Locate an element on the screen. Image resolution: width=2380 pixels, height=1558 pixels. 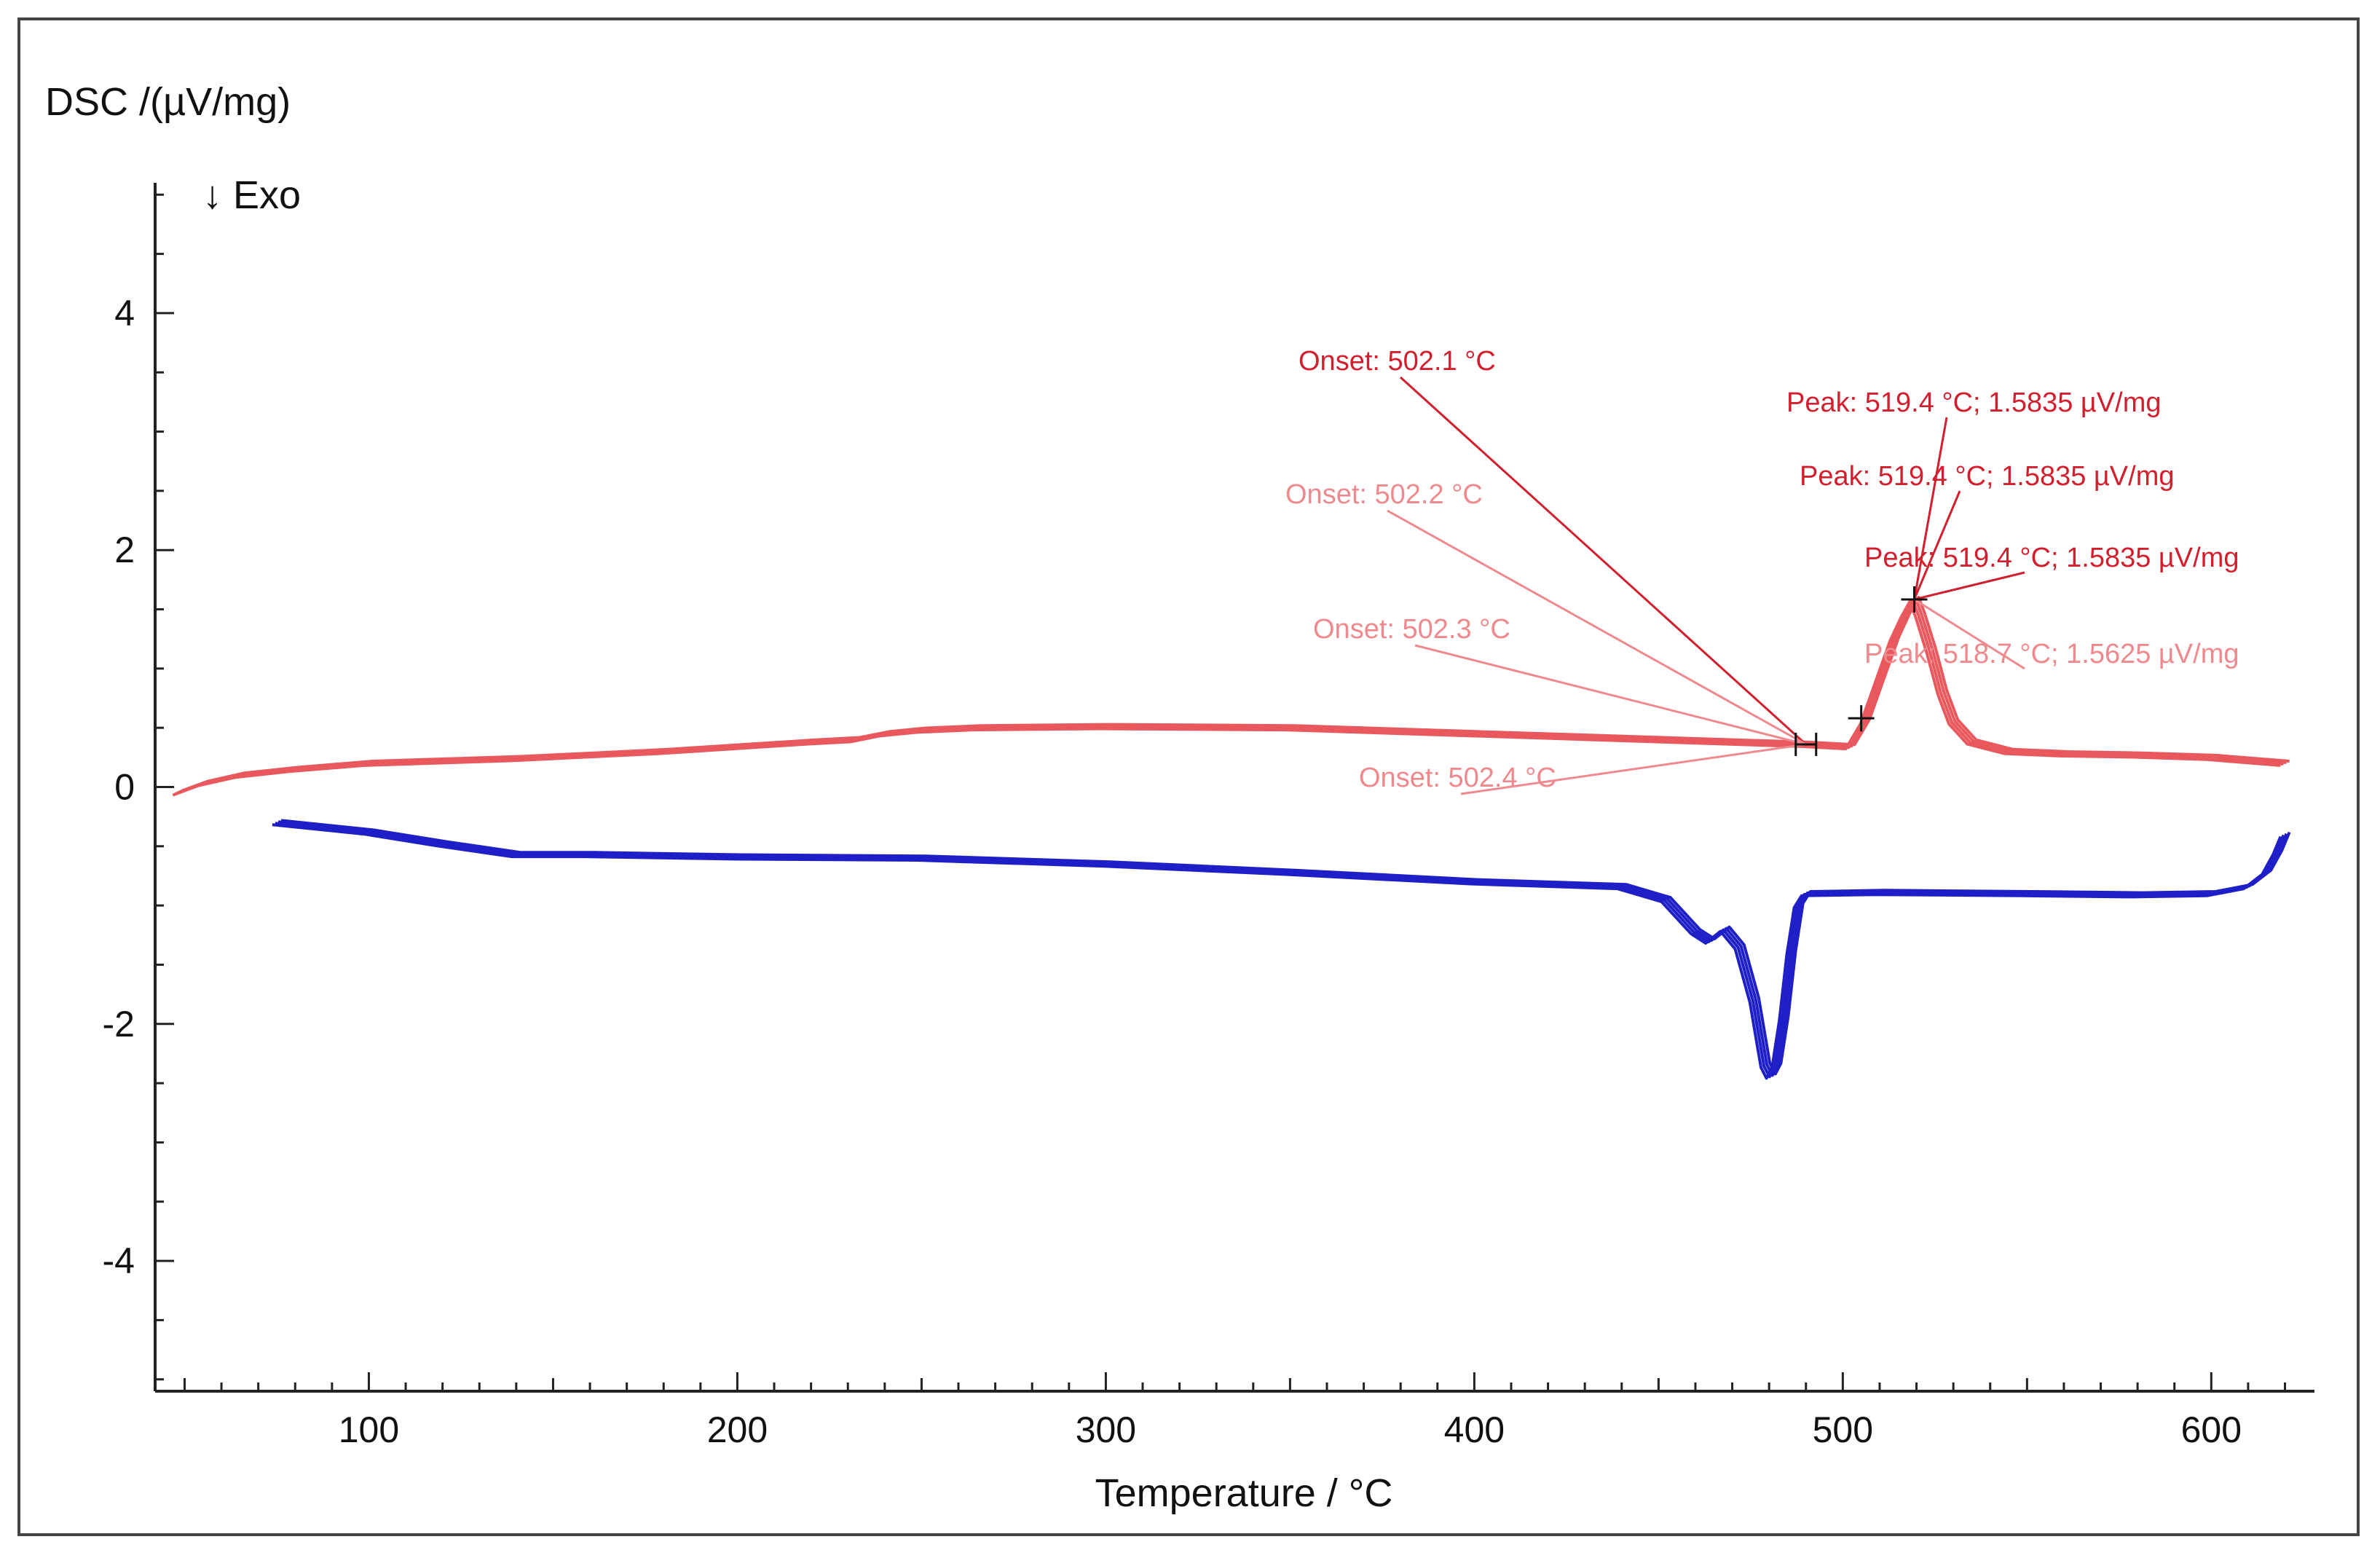
x-axis-title: Temperature / °C is located at coordinates (1244, 1493).